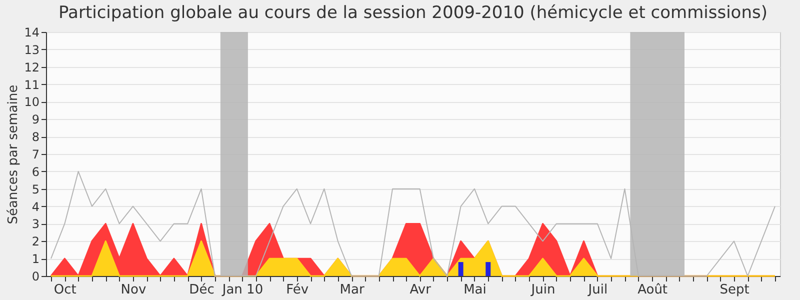  What do you see at coordinates (36, 189) in the screenshot?
I see `y-tick-label: 5` at bounding box center [36, 189].